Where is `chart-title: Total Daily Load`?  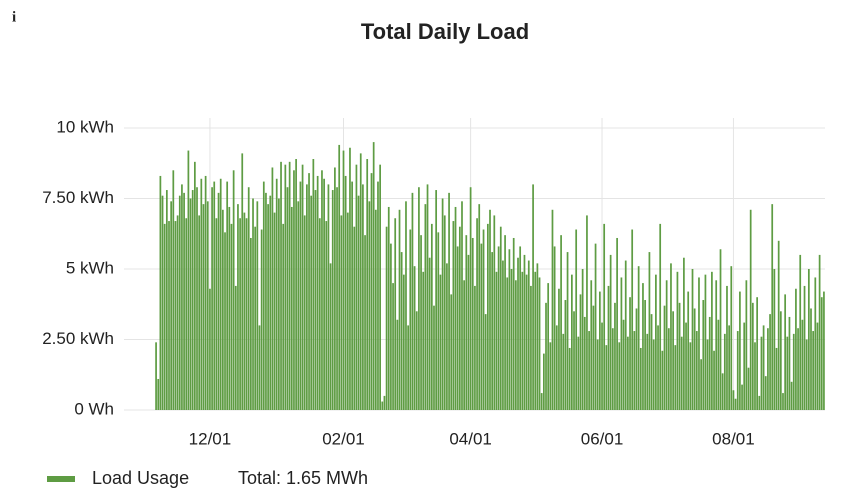 chart-title: Total Daily Load is located at coordinates (445, 31).